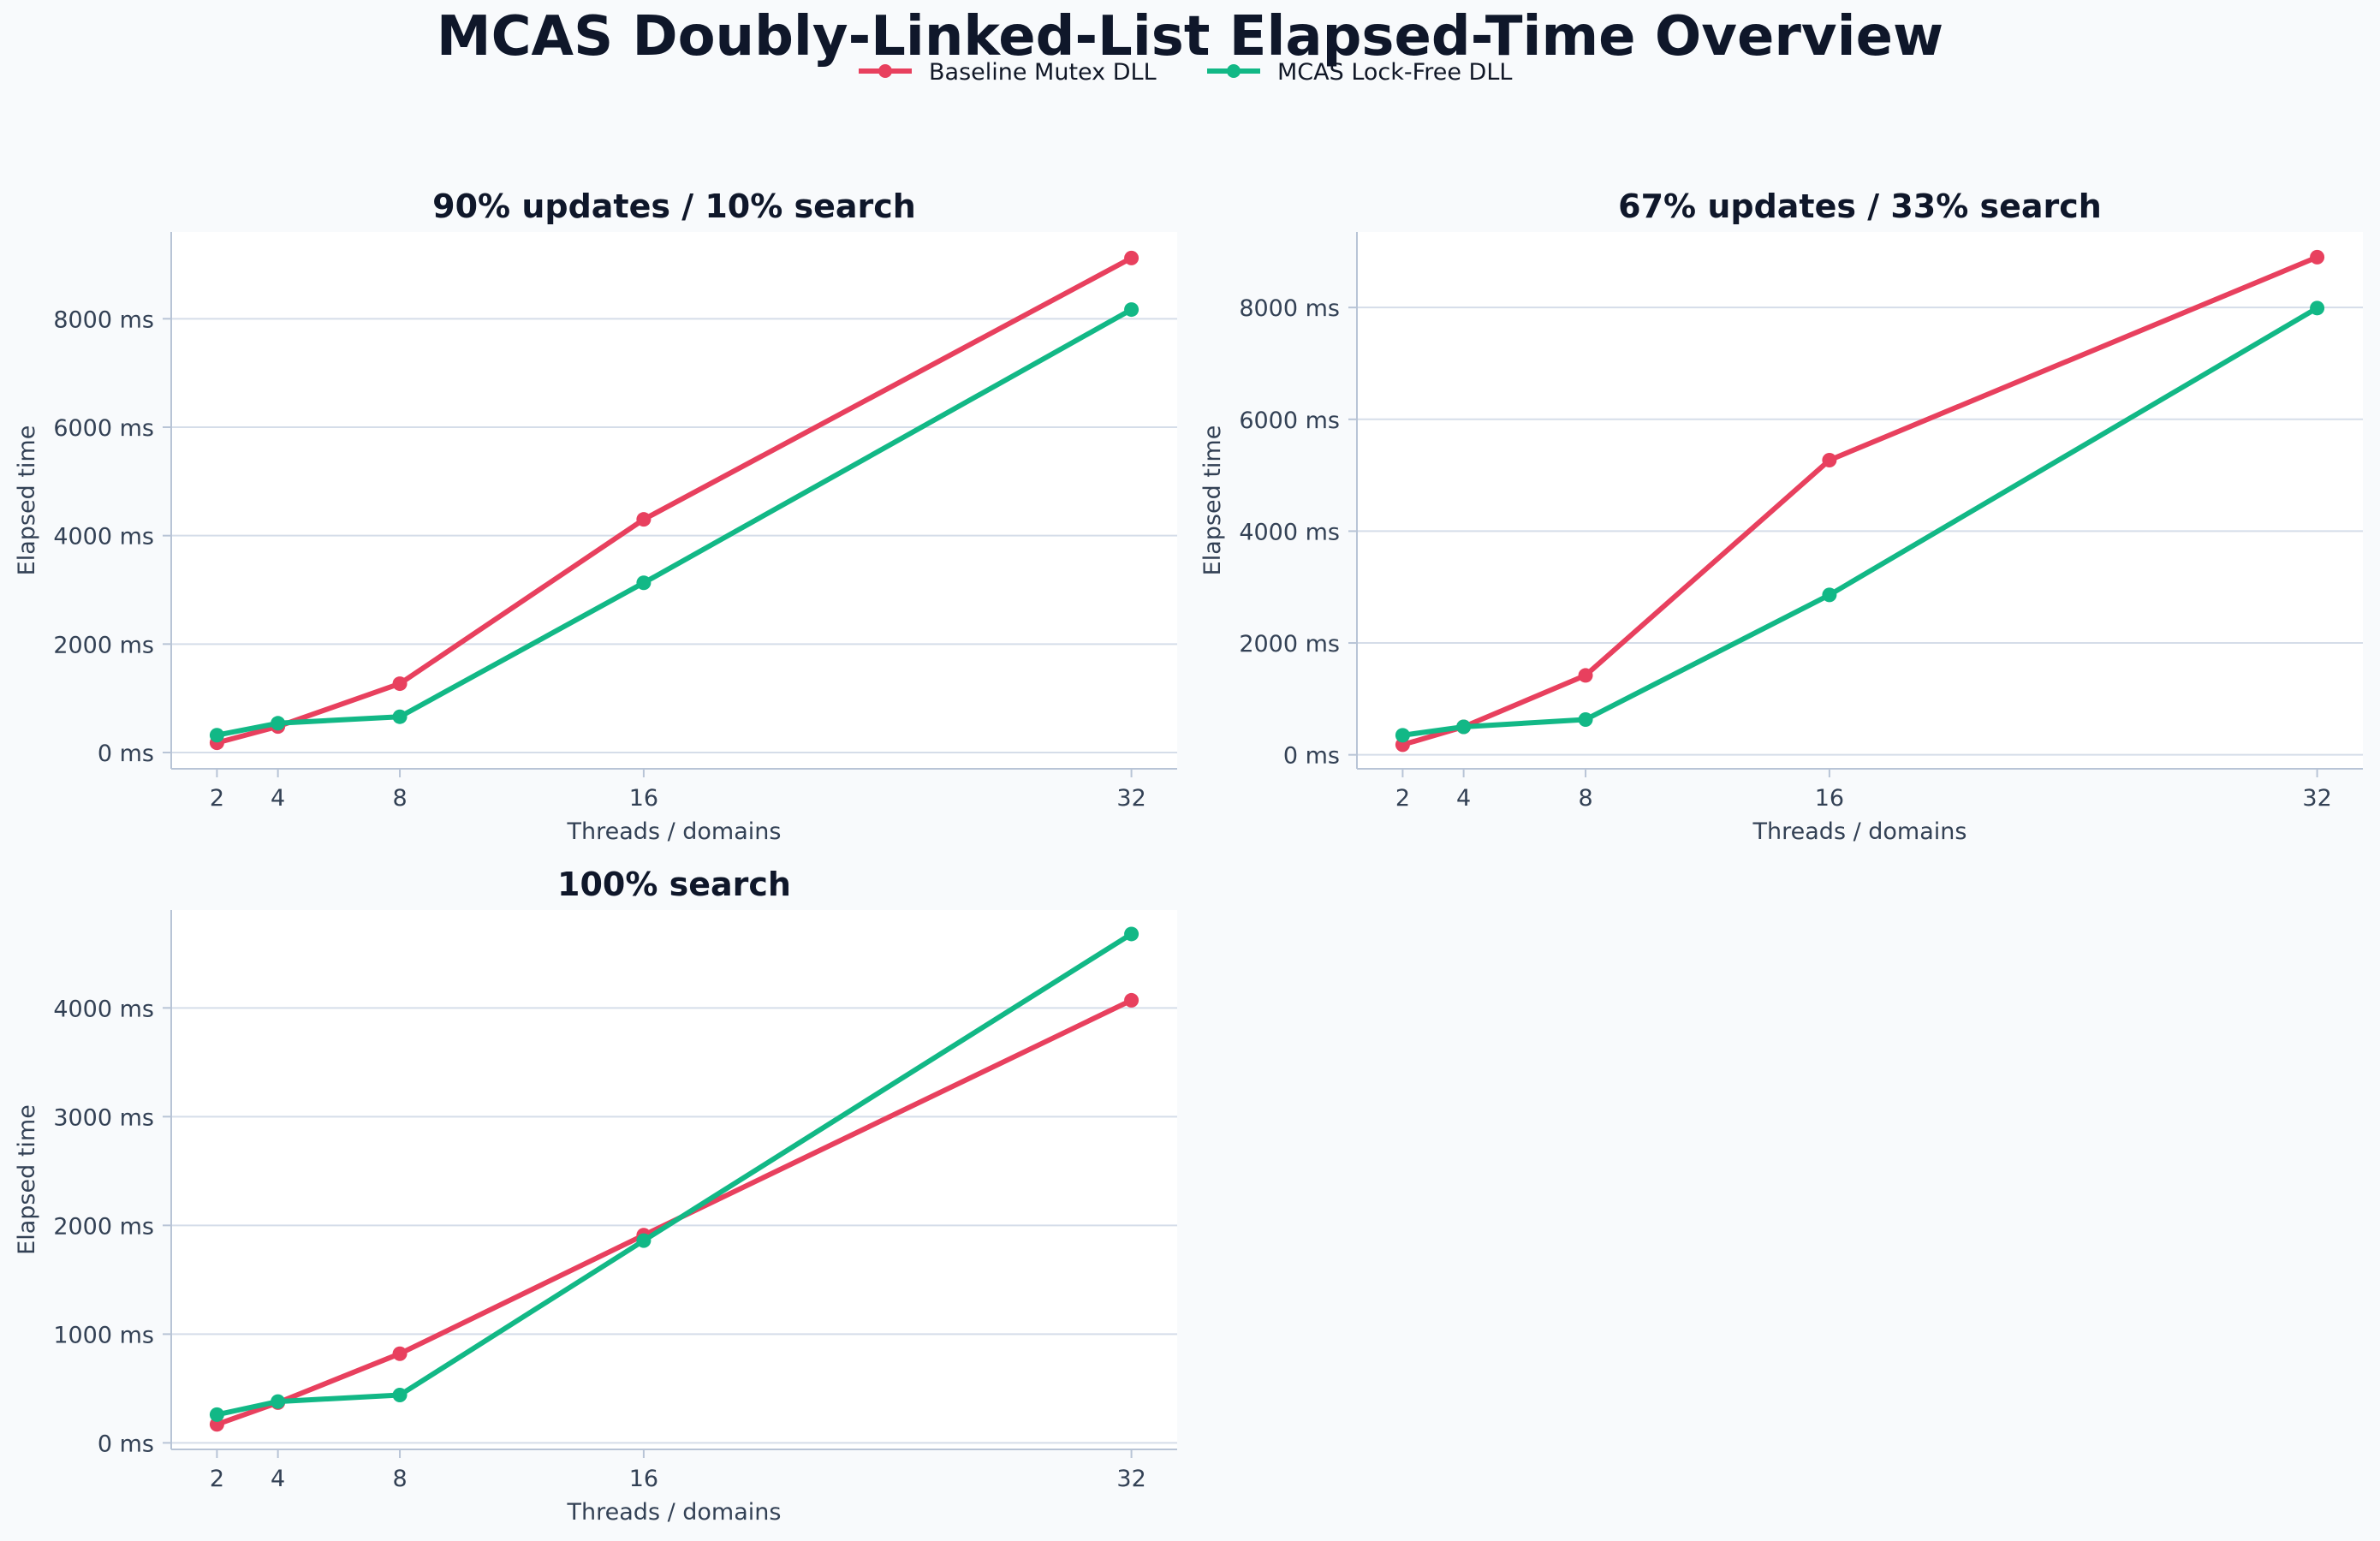 The image size is (2380, 1541). I want to click on legend-entry: MCAS Lock-Free DLL, so click(1359, 73).